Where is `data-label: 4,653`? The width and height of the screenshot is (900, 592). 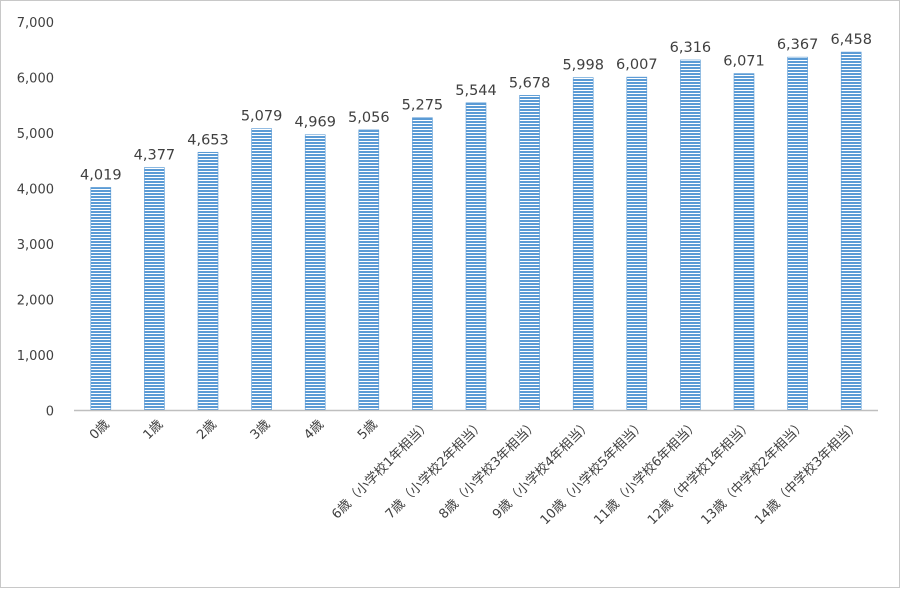 data-label: 4,653 is located at coordinates (208, 140).